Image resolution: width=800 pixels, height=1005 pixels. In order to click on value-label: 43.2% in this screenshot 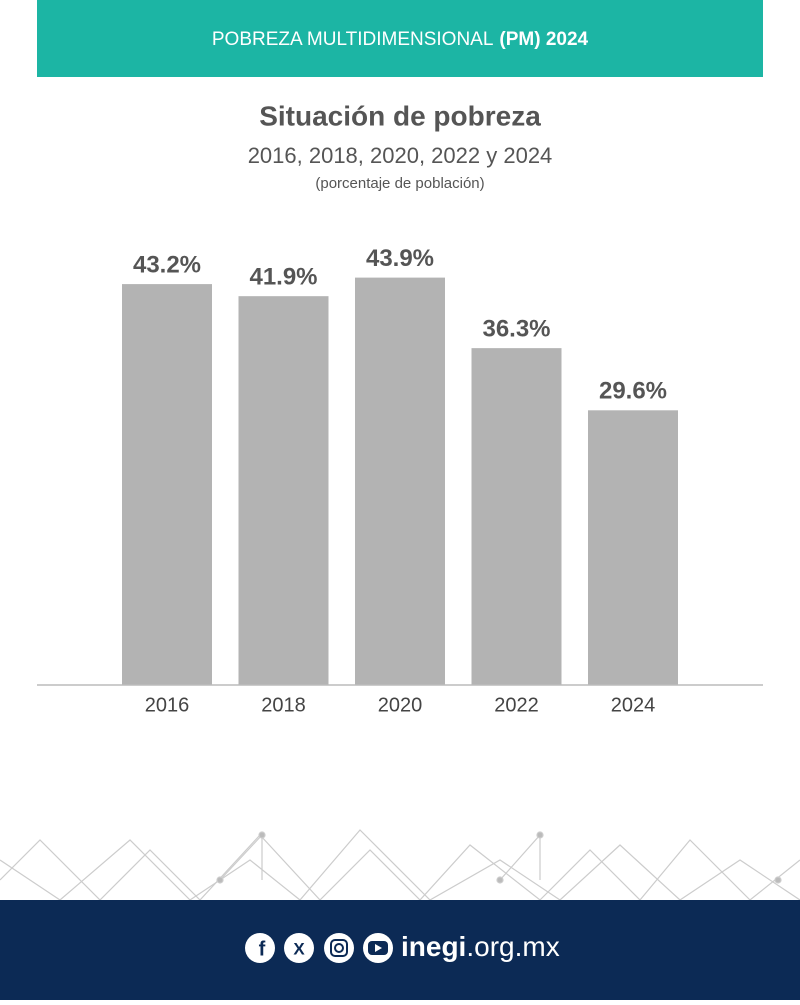, I will do `click(167, 264)`.